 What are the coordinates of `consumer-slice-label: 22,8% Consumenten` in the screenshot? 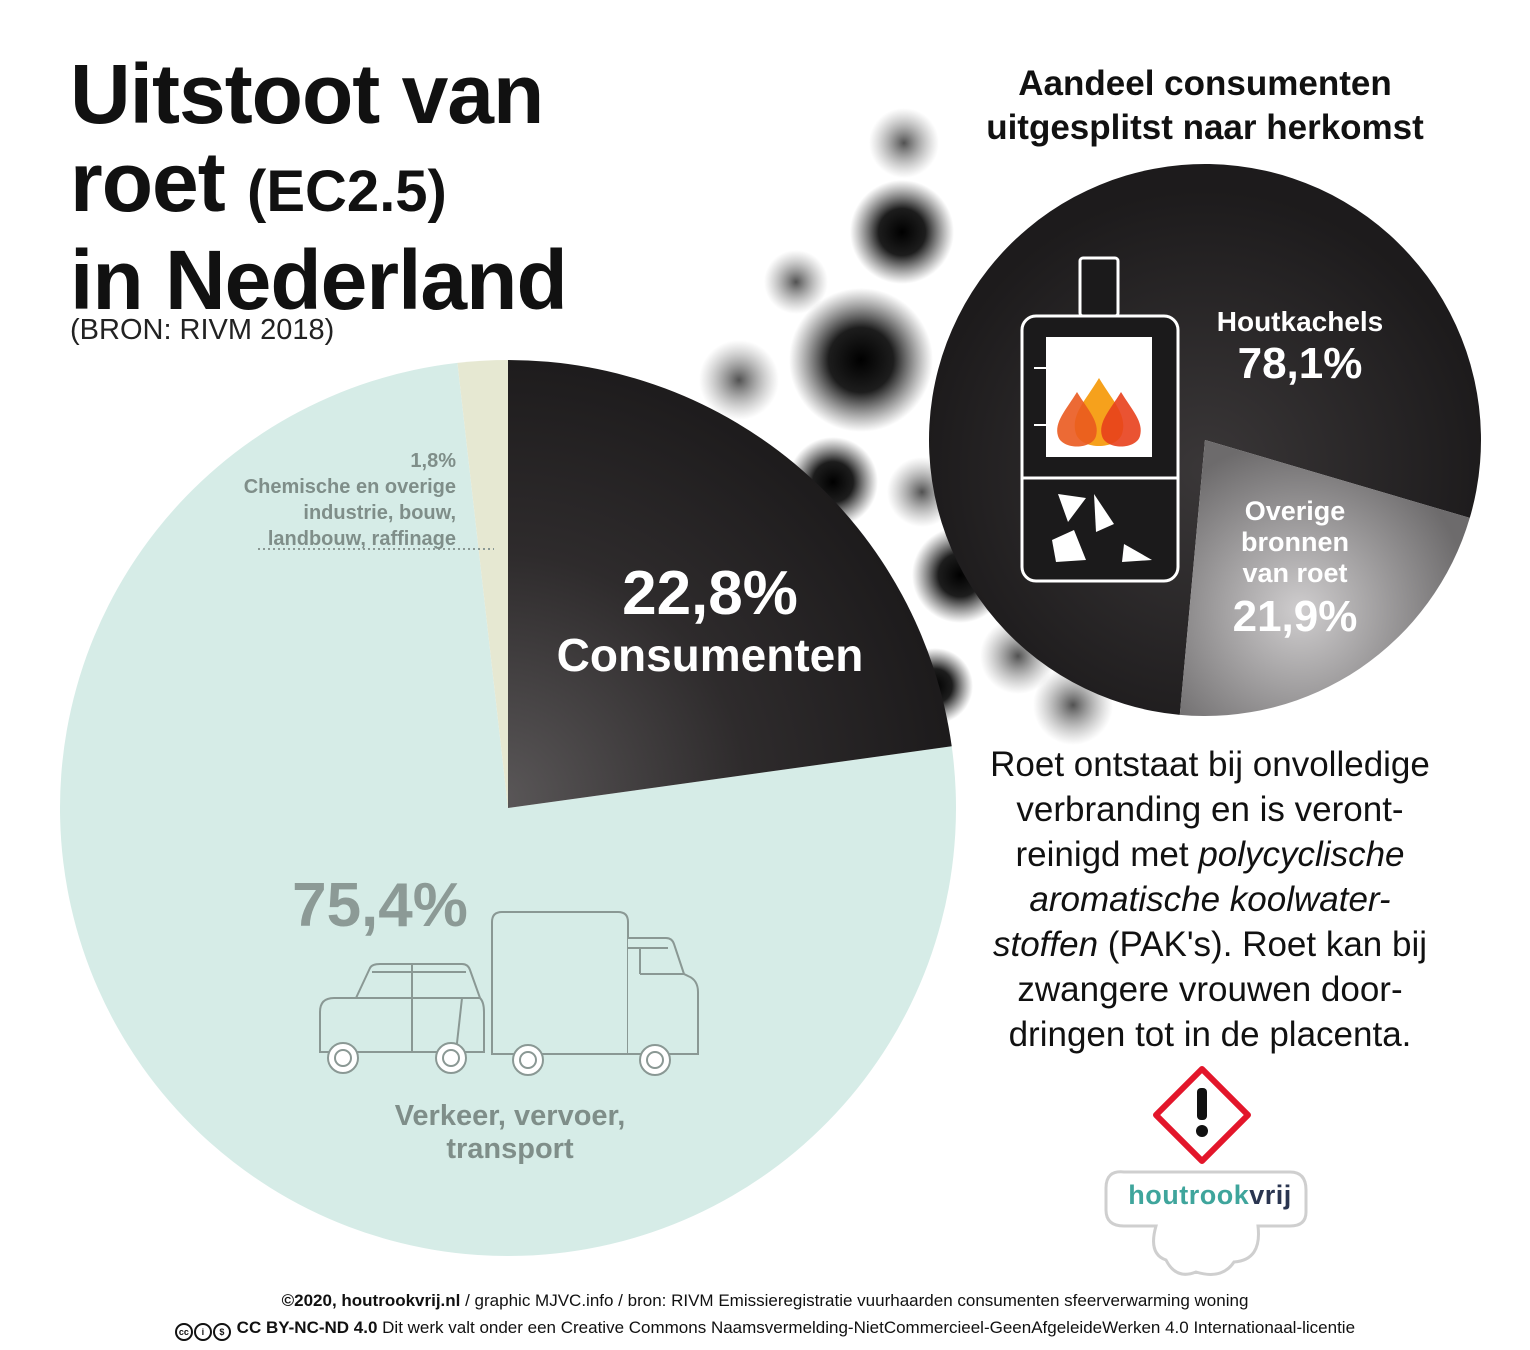 It's located at (710, 621).